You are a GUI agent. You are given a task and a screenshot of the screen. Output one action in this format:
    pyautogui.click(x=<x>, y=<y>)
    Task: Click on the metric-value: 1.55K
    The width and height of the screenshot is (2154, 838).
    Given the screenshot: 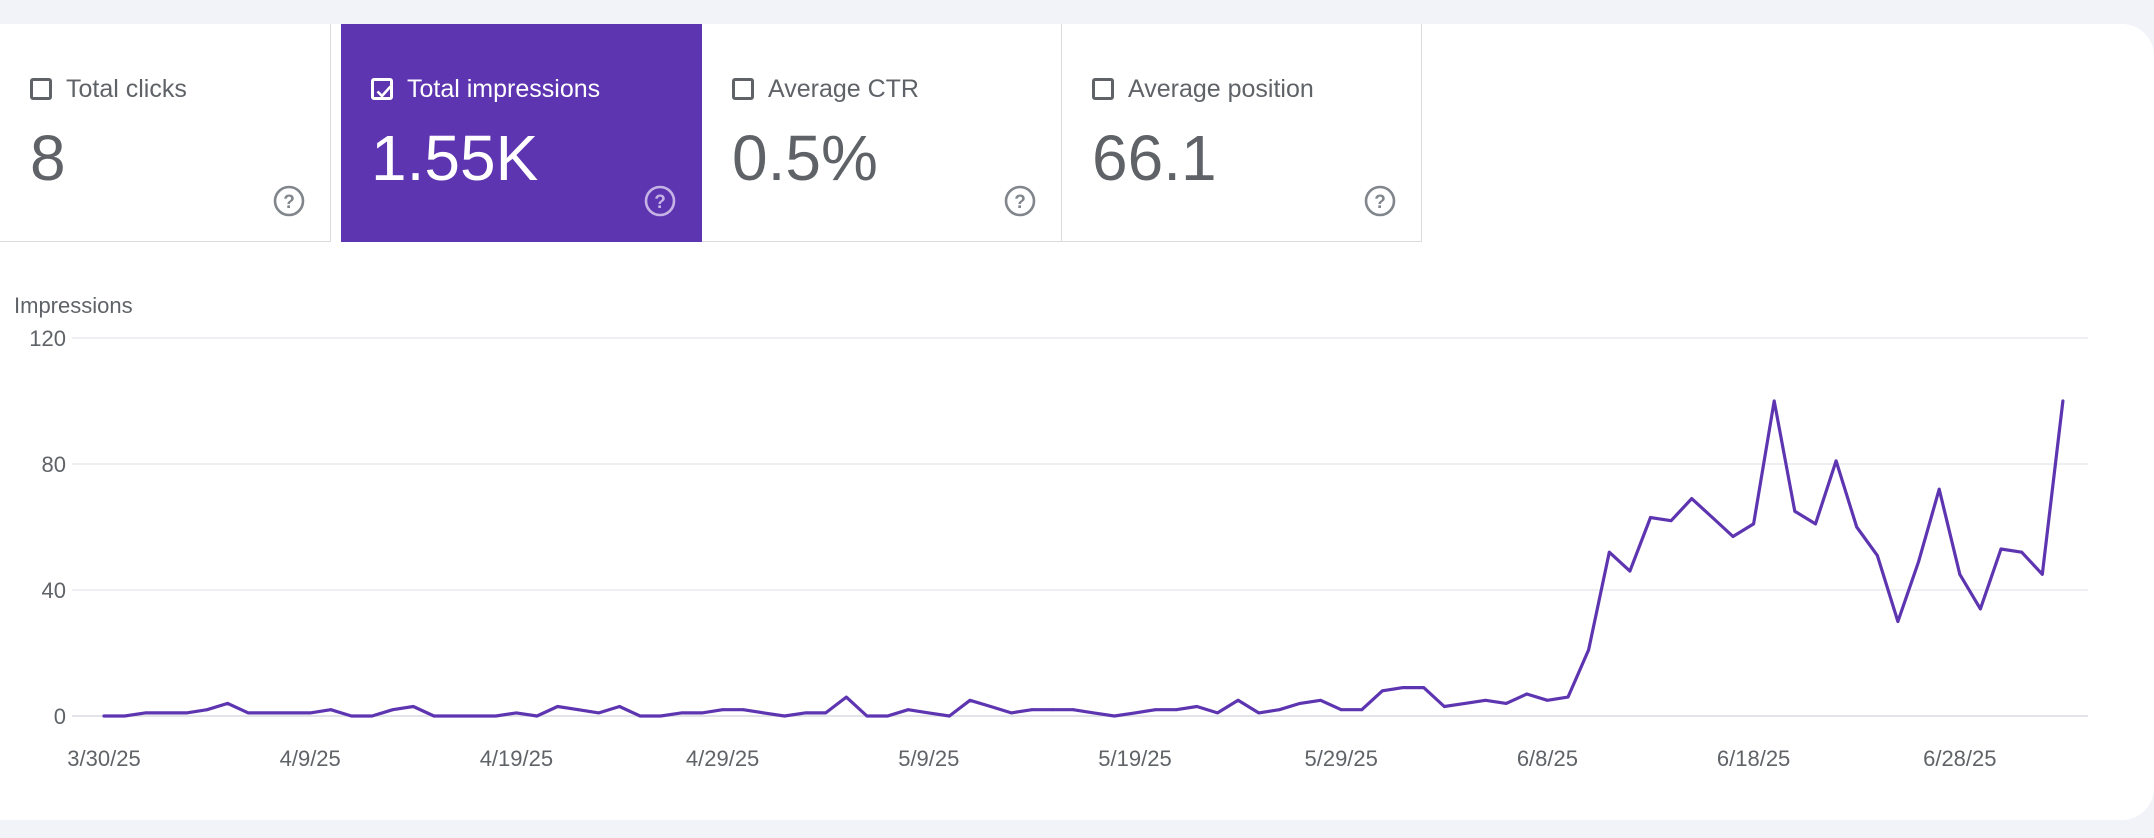 What is the action you would take?
    pyautogui.click(x=455, y=158)
    